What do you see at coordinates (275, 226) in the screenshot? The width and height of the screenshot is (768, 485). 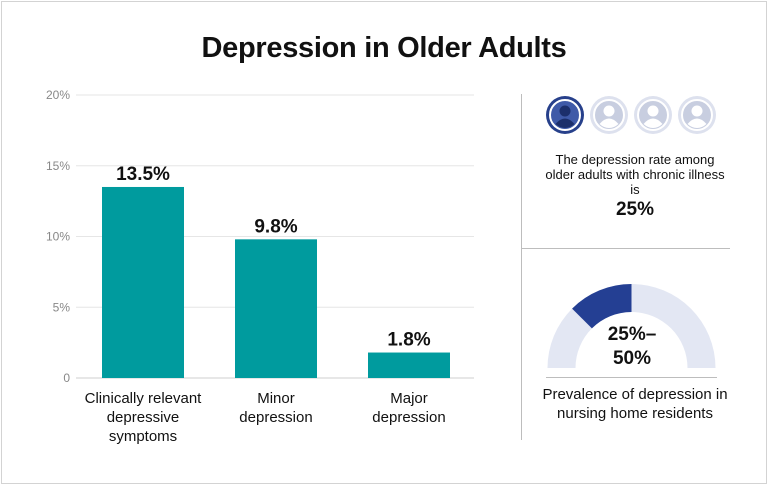 I see `data-label: 9.8%` at bounding box center [275, 226].